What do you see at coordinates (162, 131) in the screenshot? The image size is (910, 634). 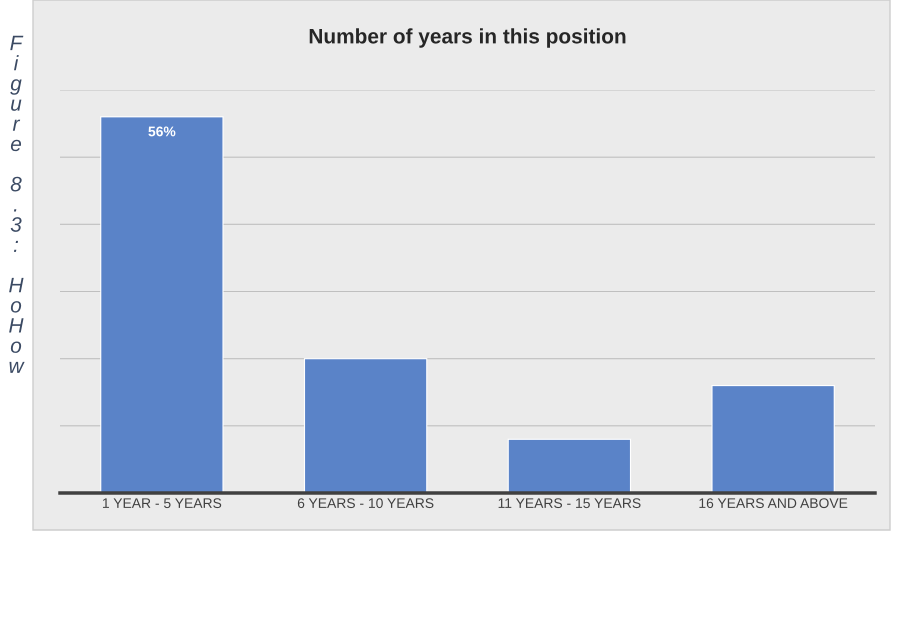 I see `data-label: 56%` at bounding box center [162, 131].